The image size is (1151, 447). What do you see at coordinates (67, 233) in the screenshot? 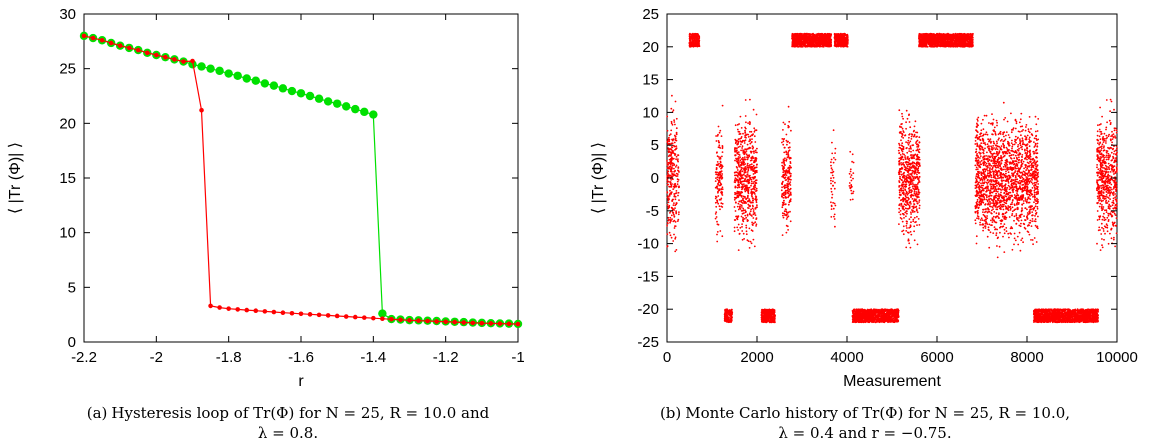
I see `y-tick-label-a: 10` at bounding box center [67, 233].